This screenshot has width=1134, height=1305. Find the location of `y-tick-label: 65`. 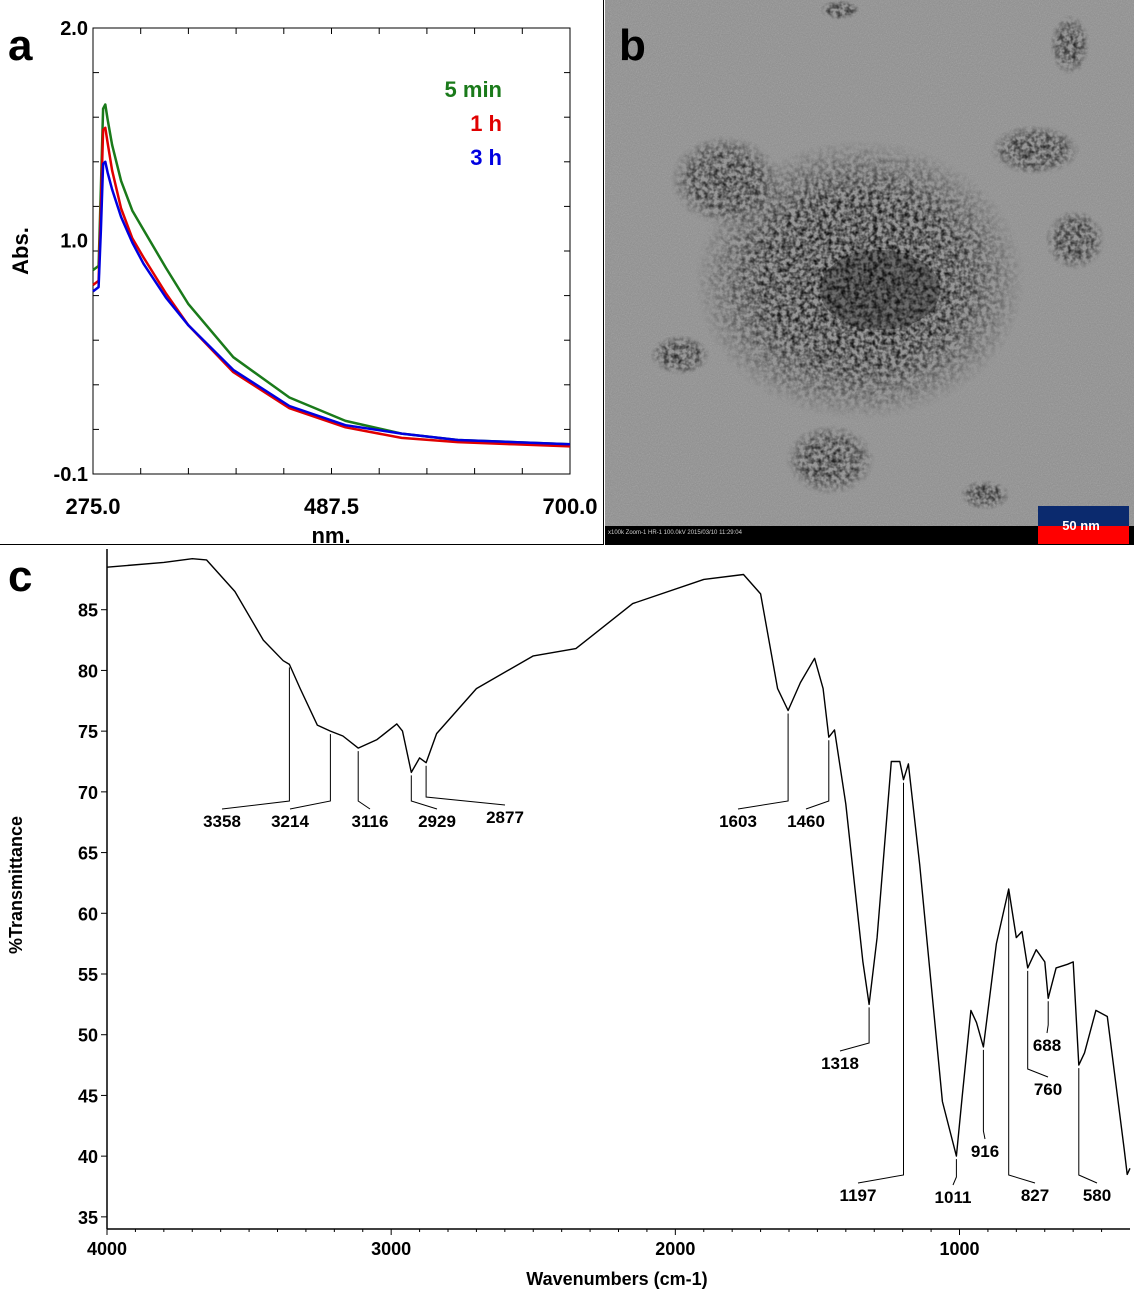

y-tick-label: 65 is located at coordinates (88, 854).